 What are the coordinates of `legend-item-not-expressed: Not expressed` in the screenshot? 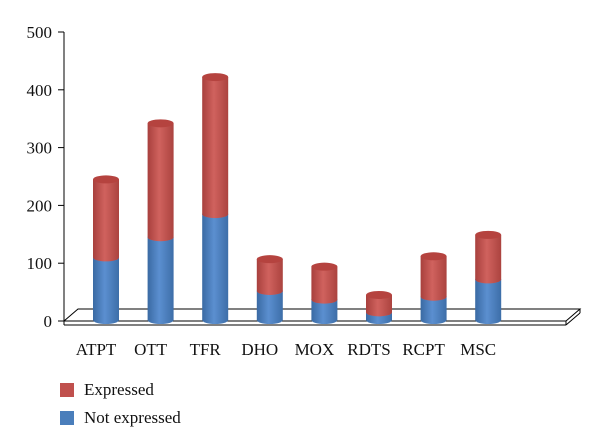 It's located at (120, 418).